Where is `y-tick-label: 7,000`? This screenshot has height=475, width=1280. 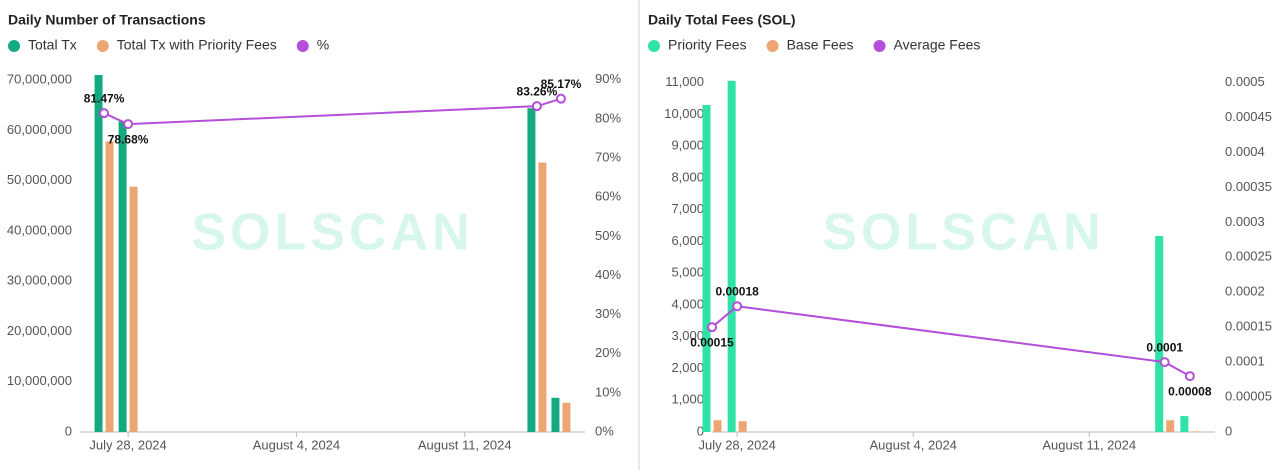
y-tick-label: 7,000 is located at coordinates (687, 208).